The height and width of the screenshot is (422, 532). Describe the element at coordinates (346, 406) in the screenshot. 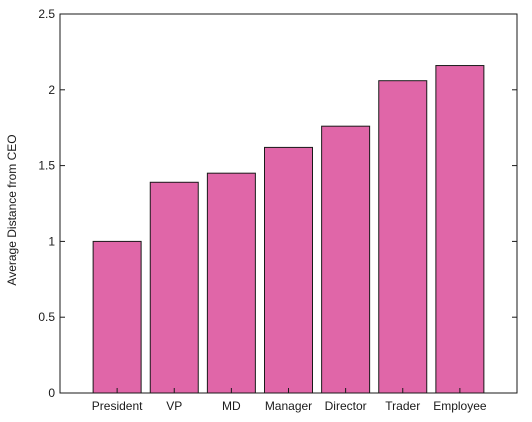

I see `x-tick-label-director: Director` at that location.